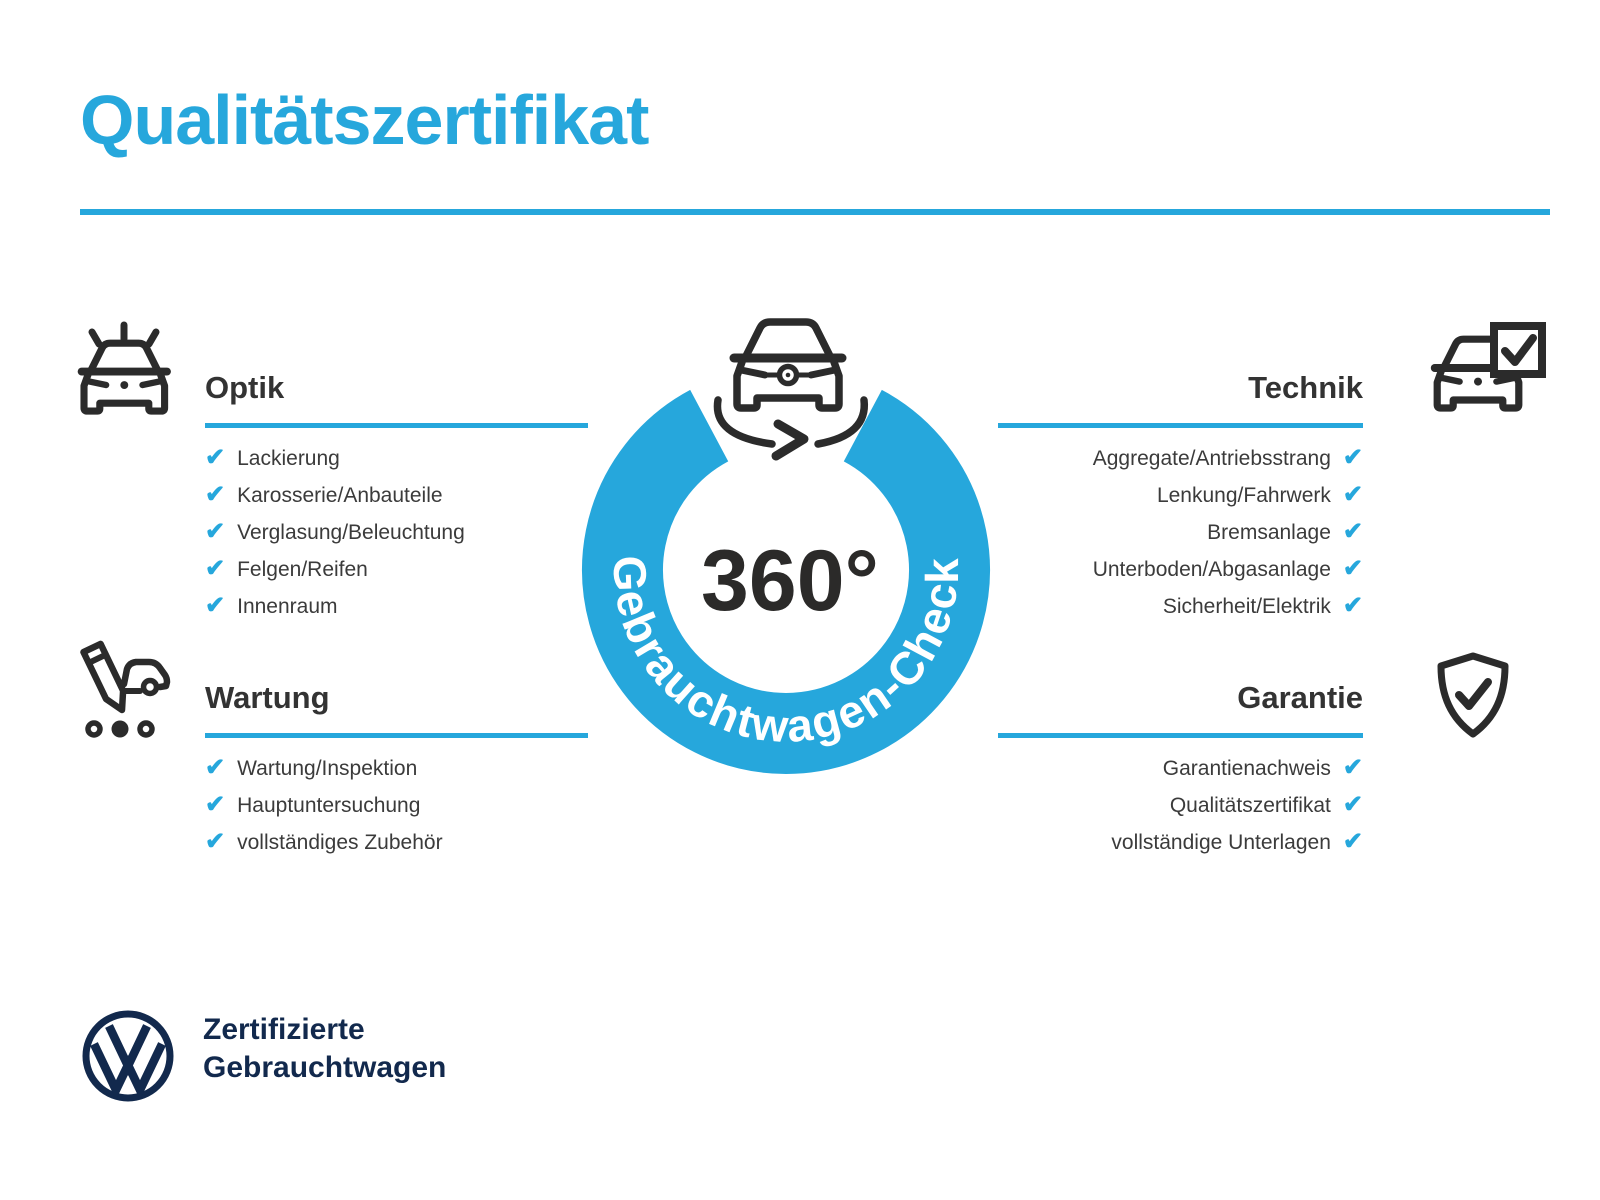 The height and width of the screenshot is (1200, 1600). What do you see at coordinates (396, 606) in the screenshot?
I see `checklist-item: ✔ Innenraum` at bounding box center [396, 606].